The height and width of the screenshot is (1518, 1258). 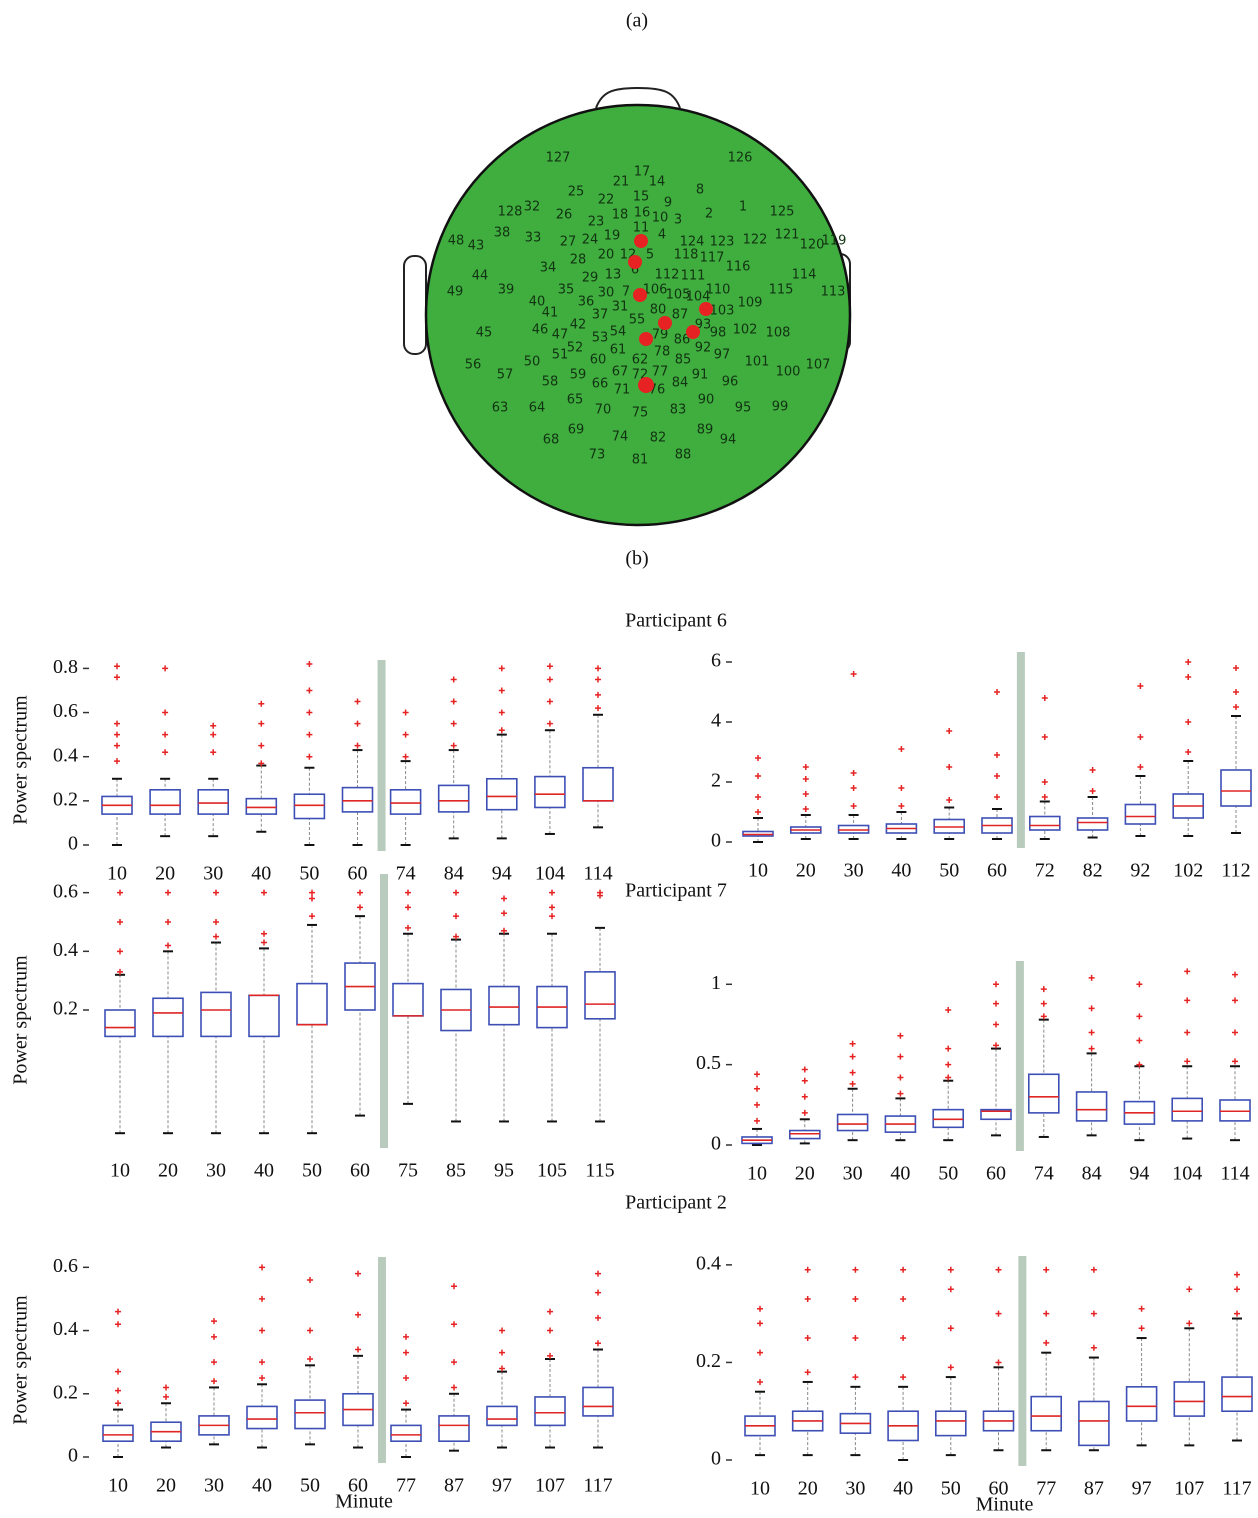 I want to click on electrode-label: 122, so click(x=755, y=240).